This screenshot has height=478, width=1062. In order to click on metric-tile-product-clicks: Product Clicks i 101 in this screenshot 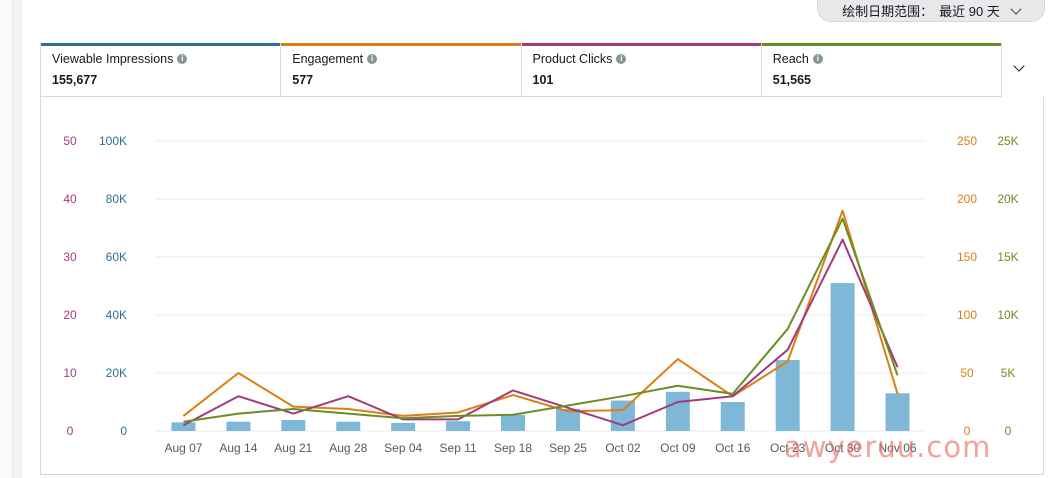, I will do `click(640, 70)`.